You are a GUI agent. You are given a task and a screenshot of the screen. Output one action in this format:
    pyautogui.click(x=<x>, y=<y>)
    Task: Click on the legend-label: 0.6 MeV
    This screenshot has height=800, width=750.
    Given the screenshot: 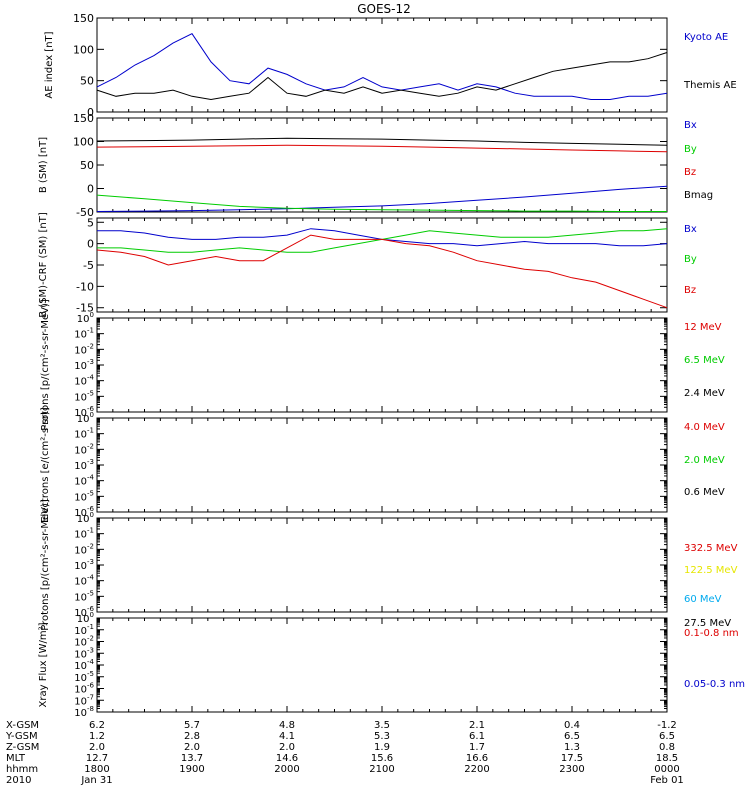 What is the action you would take?
    pyautogui.click(x=704, y=492)
    